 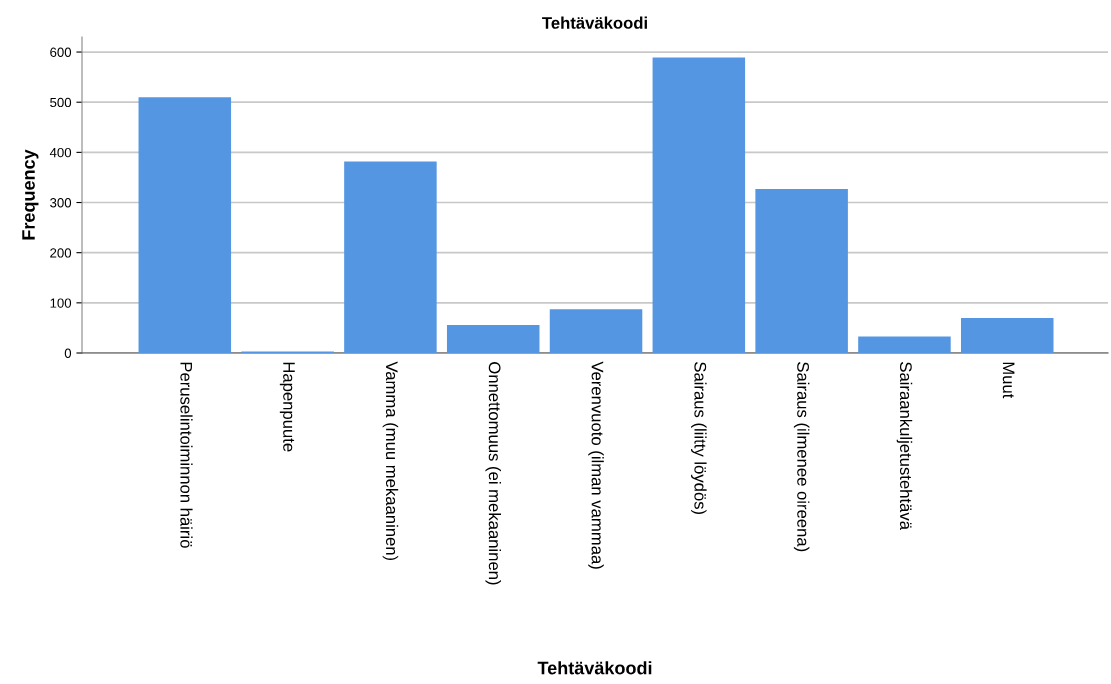 What do you see at coordinates (904, 446) in the screenshot?
I see `x-tick-label: Sairaankuljetustehtävä` at bounding box center [904, 446].